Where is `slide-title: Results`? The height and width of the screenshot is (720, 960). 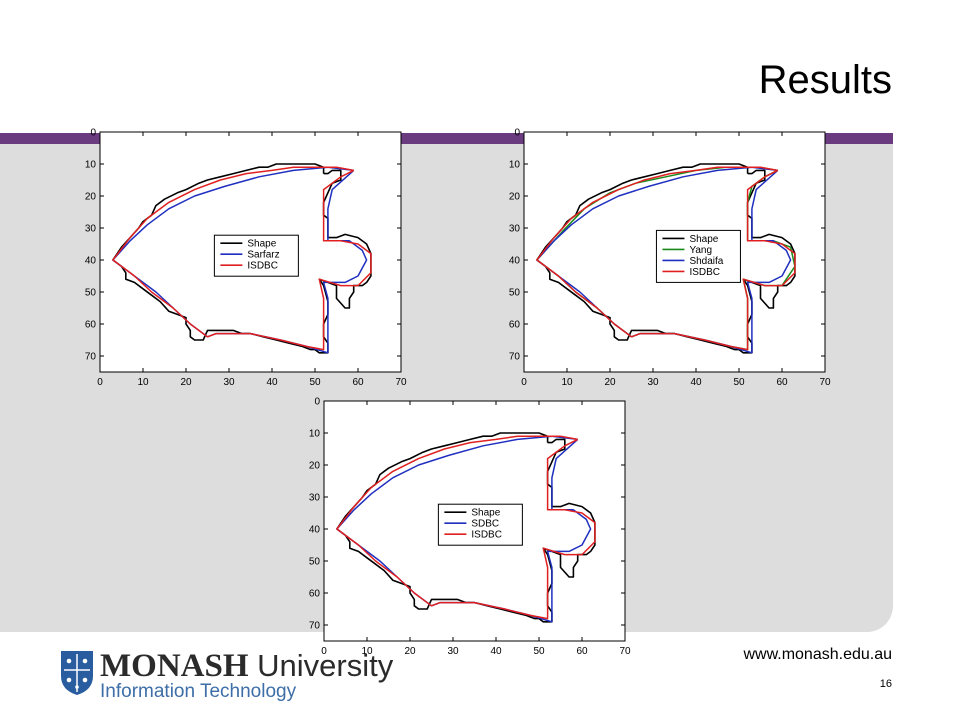
slide-title: Results is located at coordinates (825, 80).